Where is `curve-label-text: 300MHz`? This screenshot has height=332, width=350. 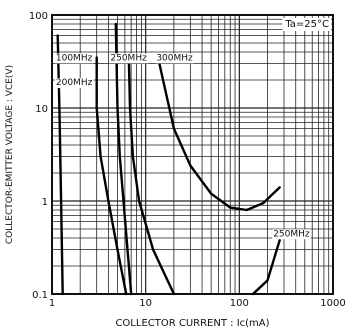 curve-label-text: 300MHz is located at coordinates (174, 58).